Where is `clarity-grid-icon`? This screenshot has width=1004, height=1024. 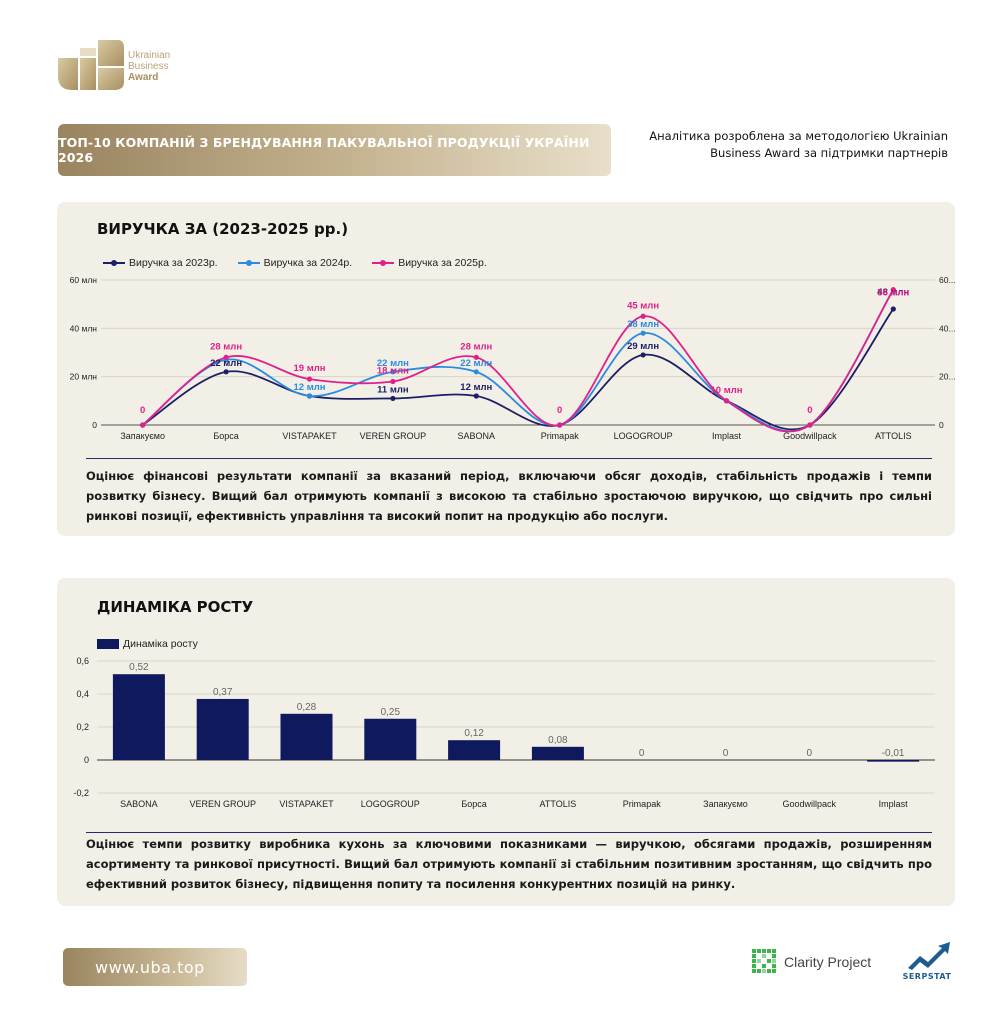
clarity-grid-icon is located at coordinates (764, 961).